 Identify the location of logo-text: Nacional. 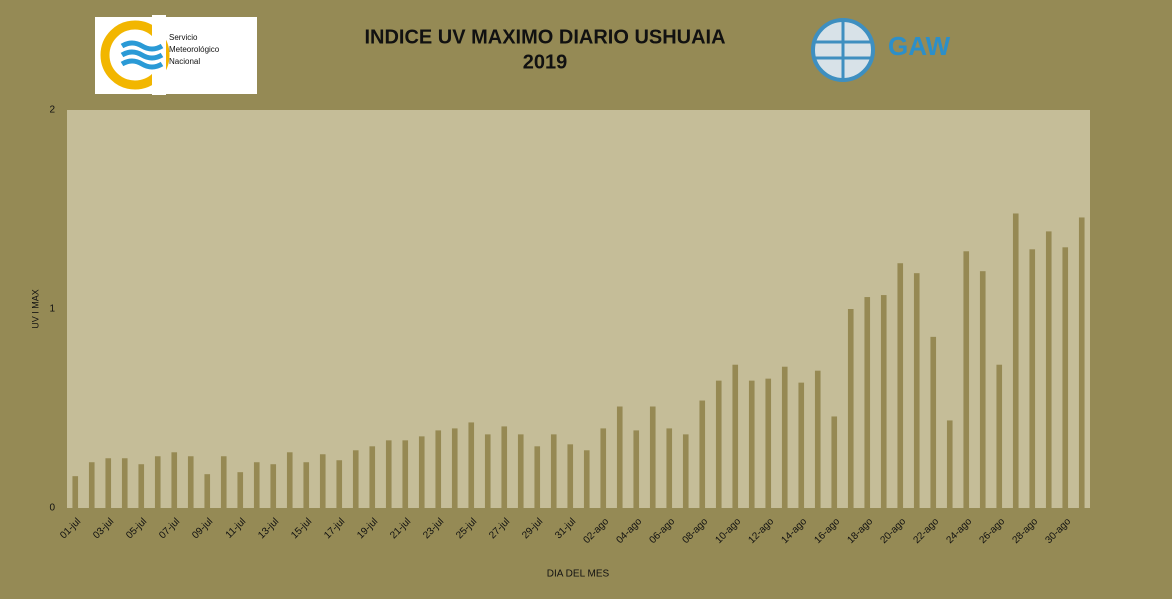
(184, 61).